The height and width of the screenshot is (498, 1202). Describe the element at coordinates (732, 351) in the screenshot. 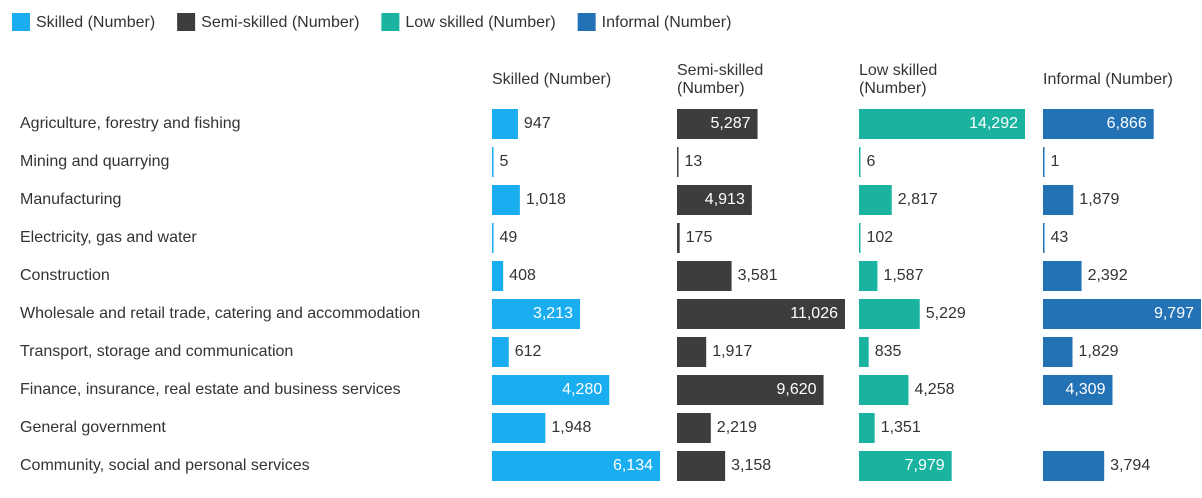

I see `value-label: 1,917` at that location.